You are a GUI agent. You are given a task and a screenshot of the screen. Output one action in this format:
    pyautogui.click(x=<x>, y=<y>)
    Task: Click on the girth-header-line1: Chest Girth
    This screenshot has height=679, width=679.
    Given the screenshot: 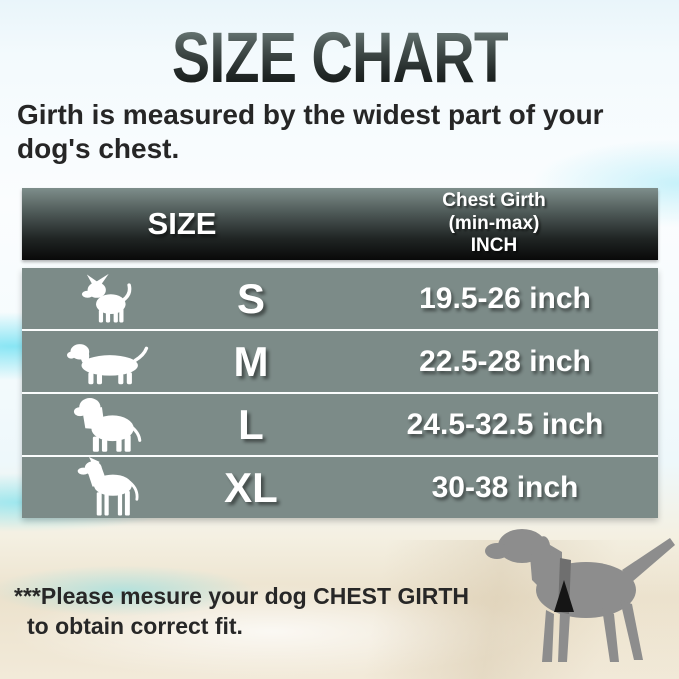 What is the action you would take?
    pyautogui.click(x=494, y=201)
    